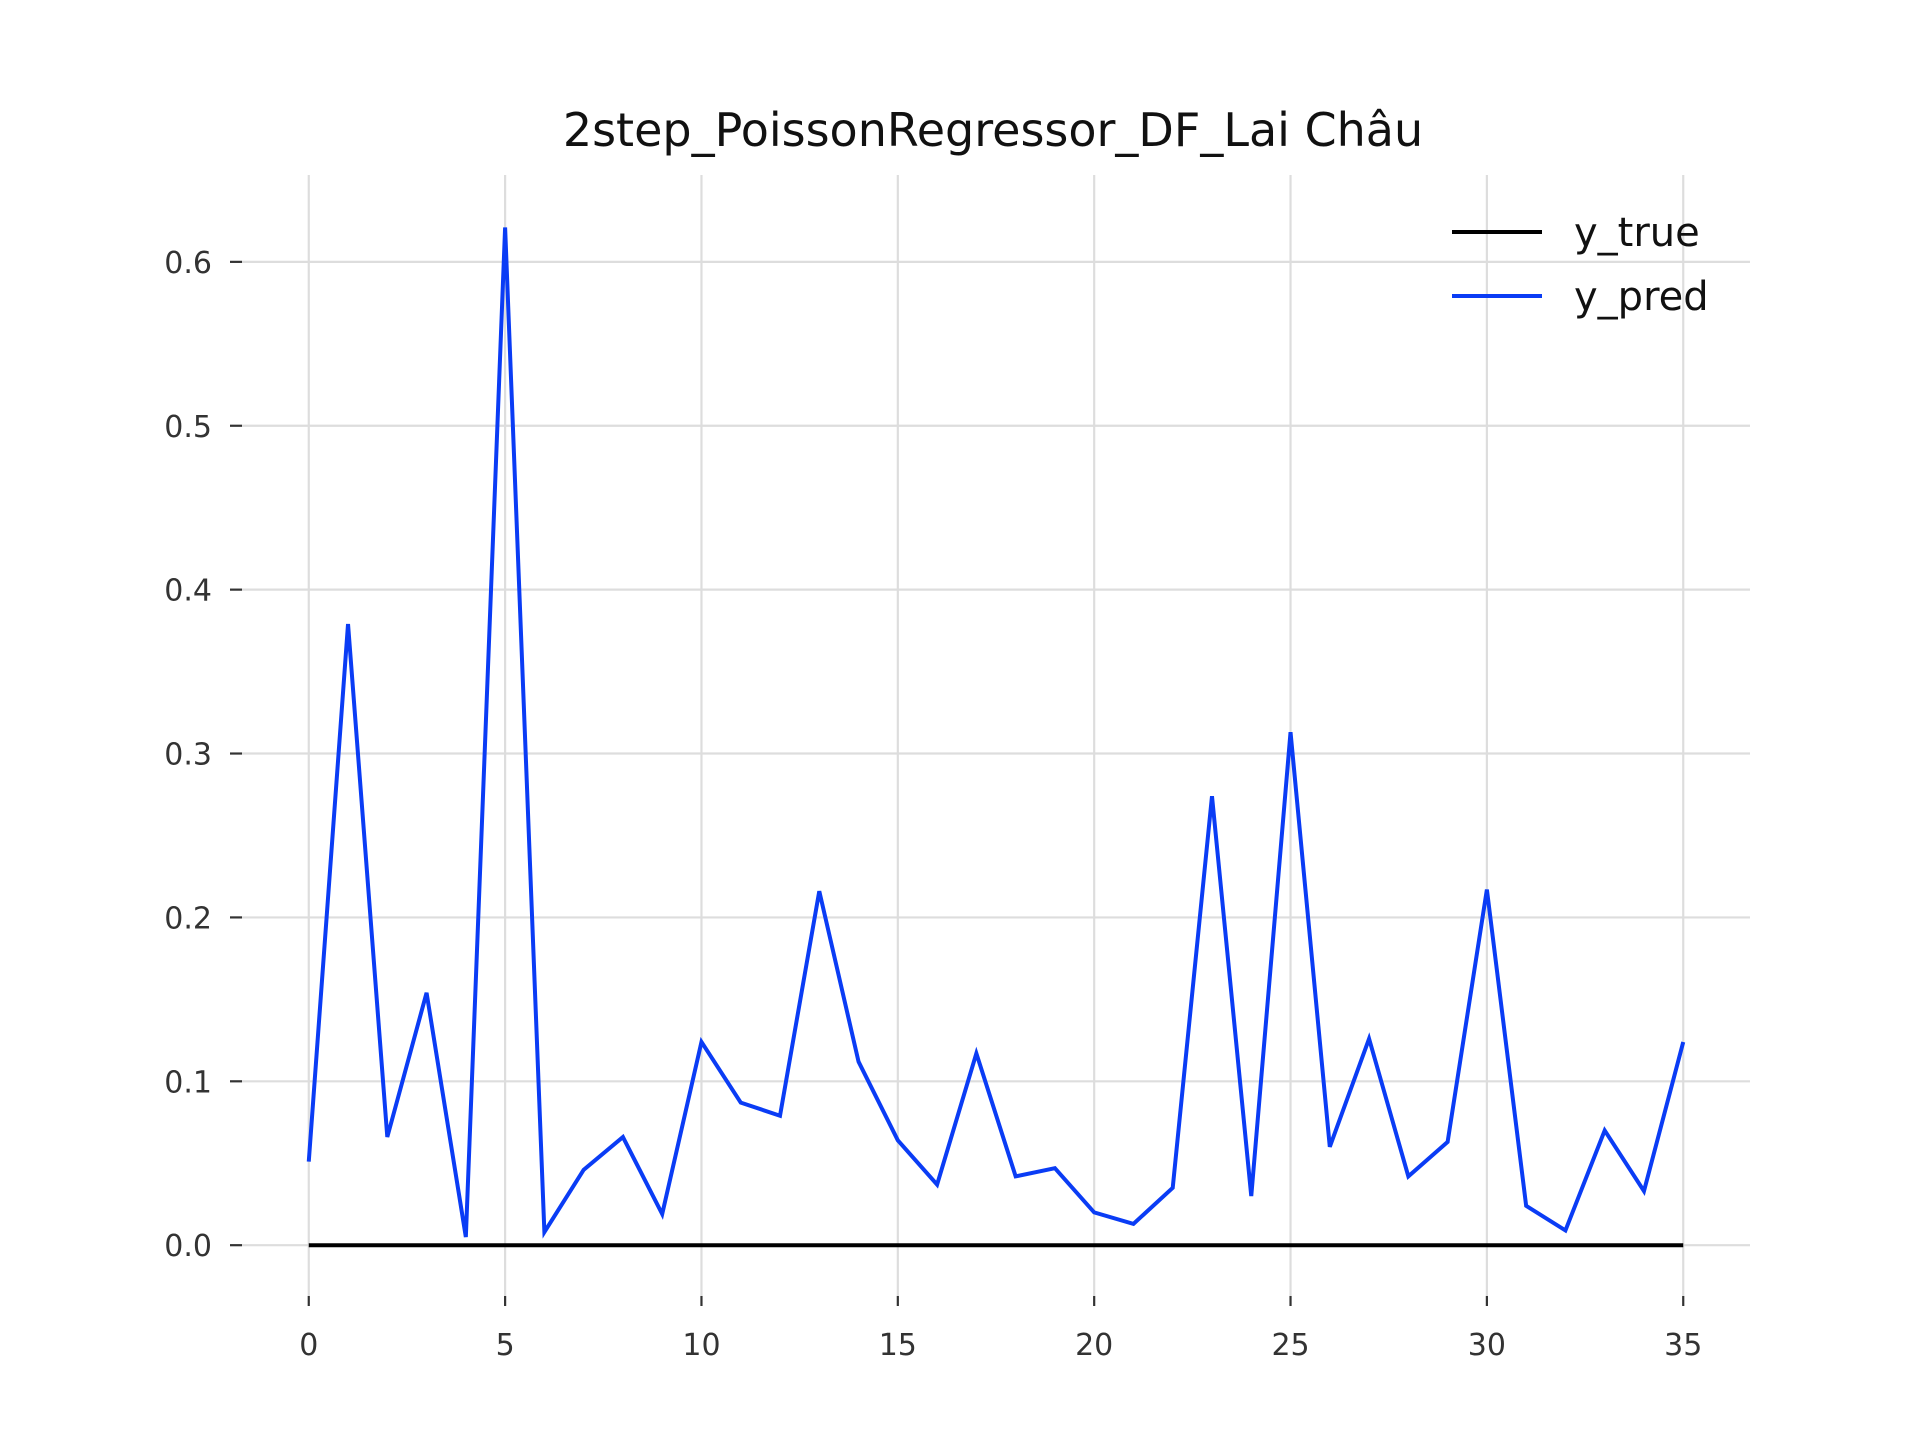 The image size is (1920, 1440). What do you see at coordinates (1683, 1345) in the screenshot?
I see `x-tick-label: 35` at bounding box center [1683, 1345].